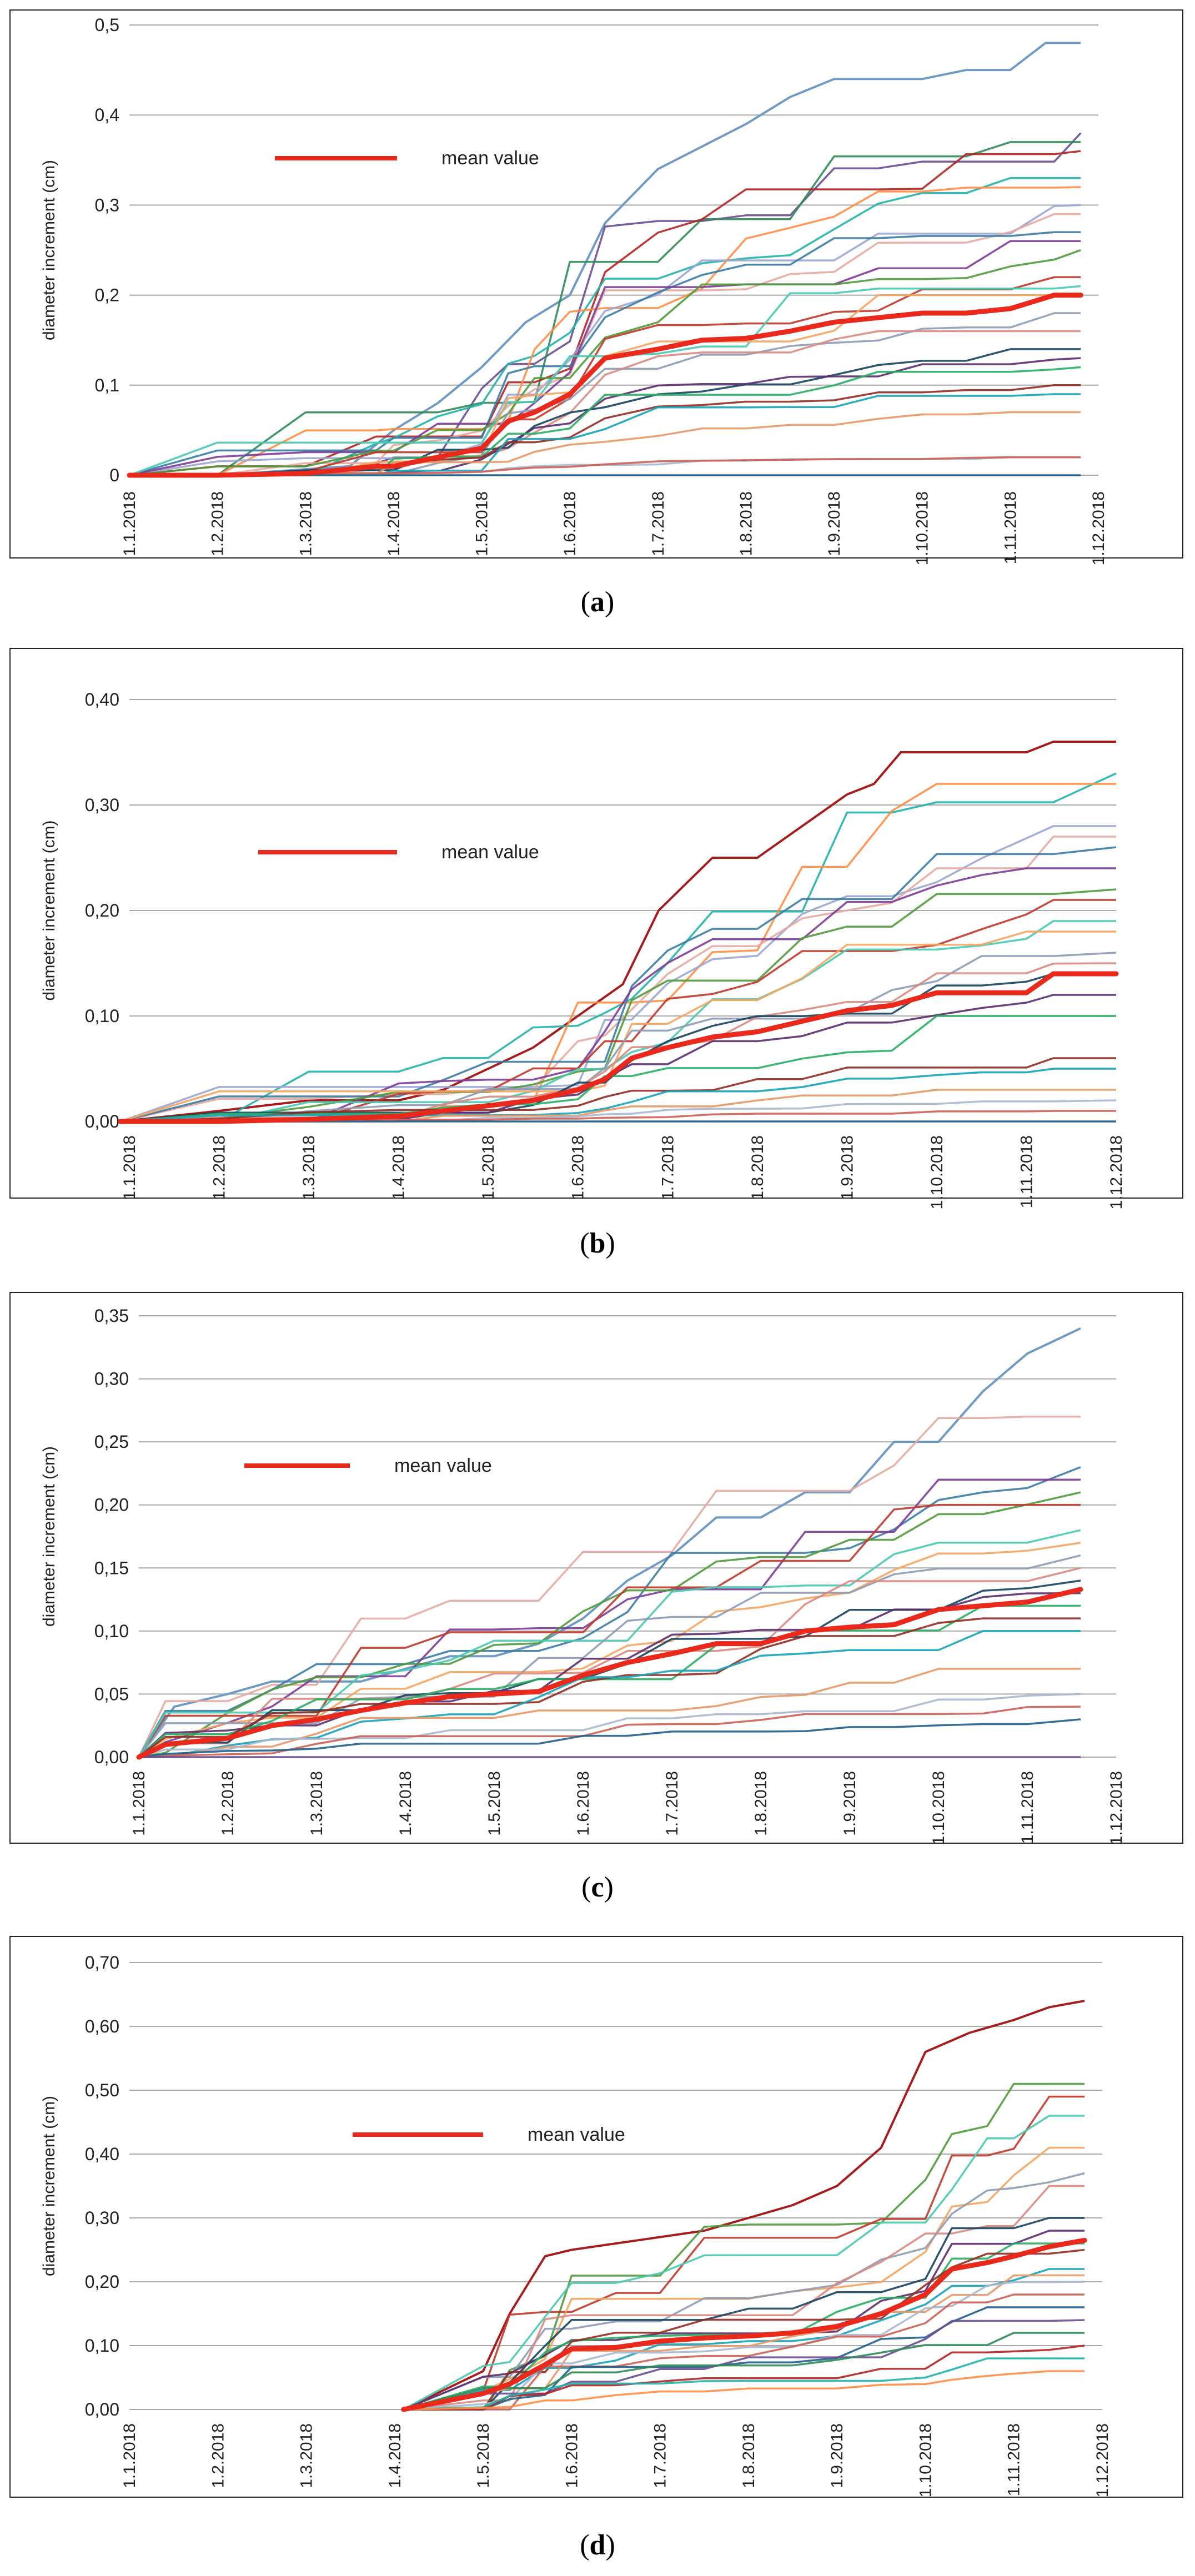 The height and width of the screenshot is (2576, 1195). What do you see at coordinates (102, 2090) in the screenshot?
I see `y-tick-label: 0,50` at bounding box center [102, 2090].